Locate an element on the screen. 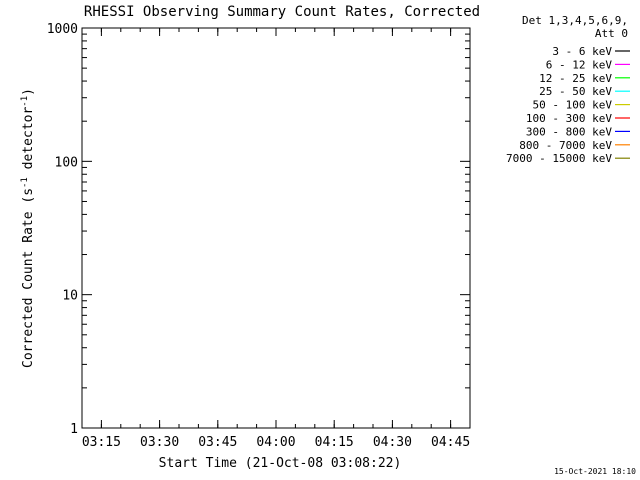  x-tick-label: 04:30 is located at coordinates (392, 442).